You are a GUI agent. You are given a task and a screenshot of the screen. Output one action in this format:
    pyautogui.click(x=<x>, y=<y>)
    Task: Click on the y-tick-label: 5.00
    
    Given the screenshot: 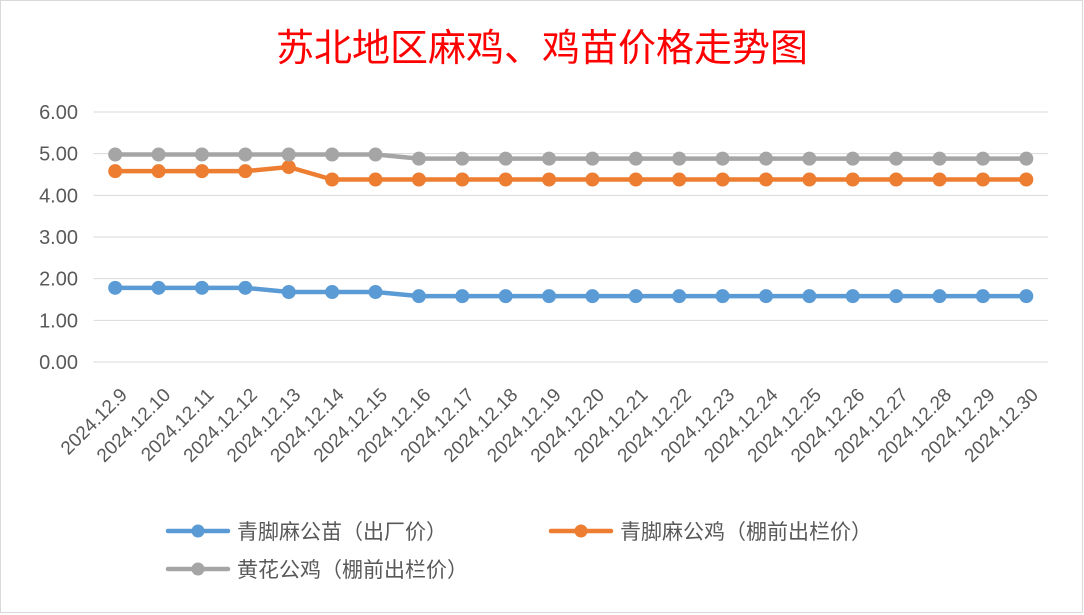 What is the action you would take?
    pyautogui.click(x=58, y=155)
    